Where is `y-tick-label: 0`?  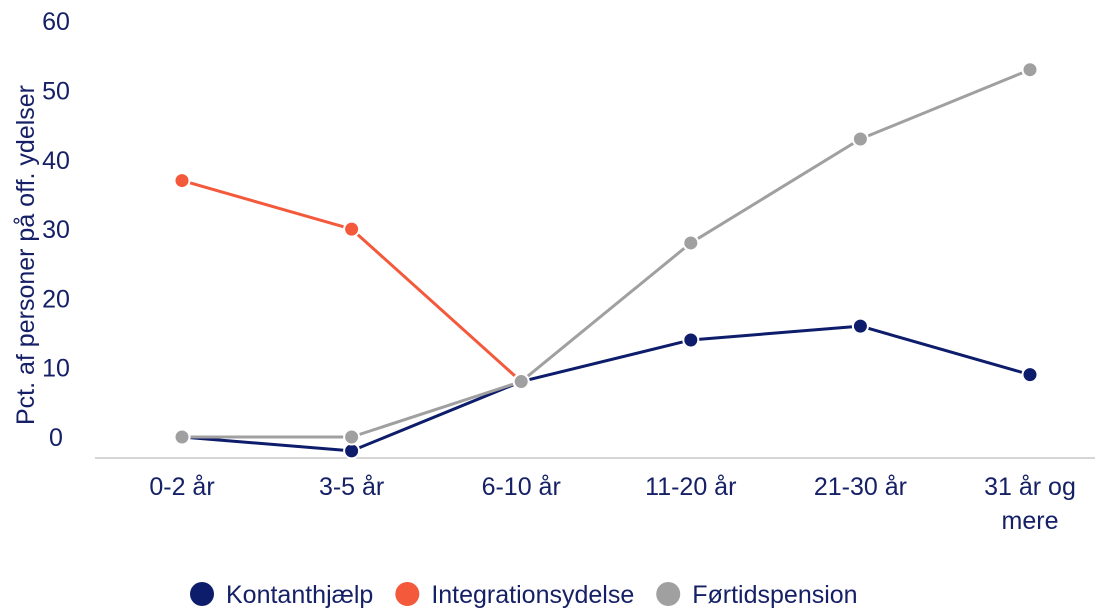
y-tick-label: 0 is located at coordinates (56, 438).